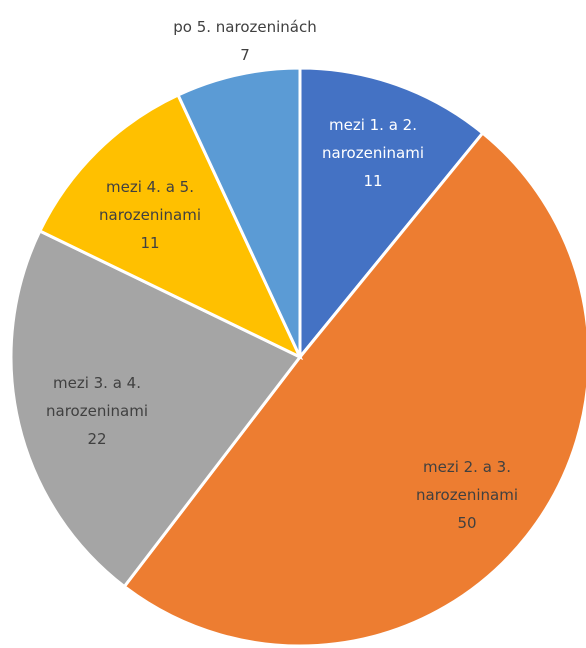 The image size is (586, 648). What do you see at coordinates (467, 481) in the screenshot?
I see `slice-name: mezi 2. a 3. narozeninami` at bounding box center [467, 481].